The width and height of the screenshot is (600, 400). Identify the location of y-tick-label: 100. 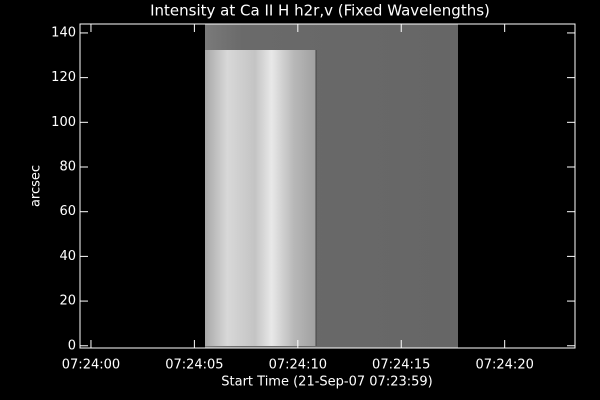
(63, 122).